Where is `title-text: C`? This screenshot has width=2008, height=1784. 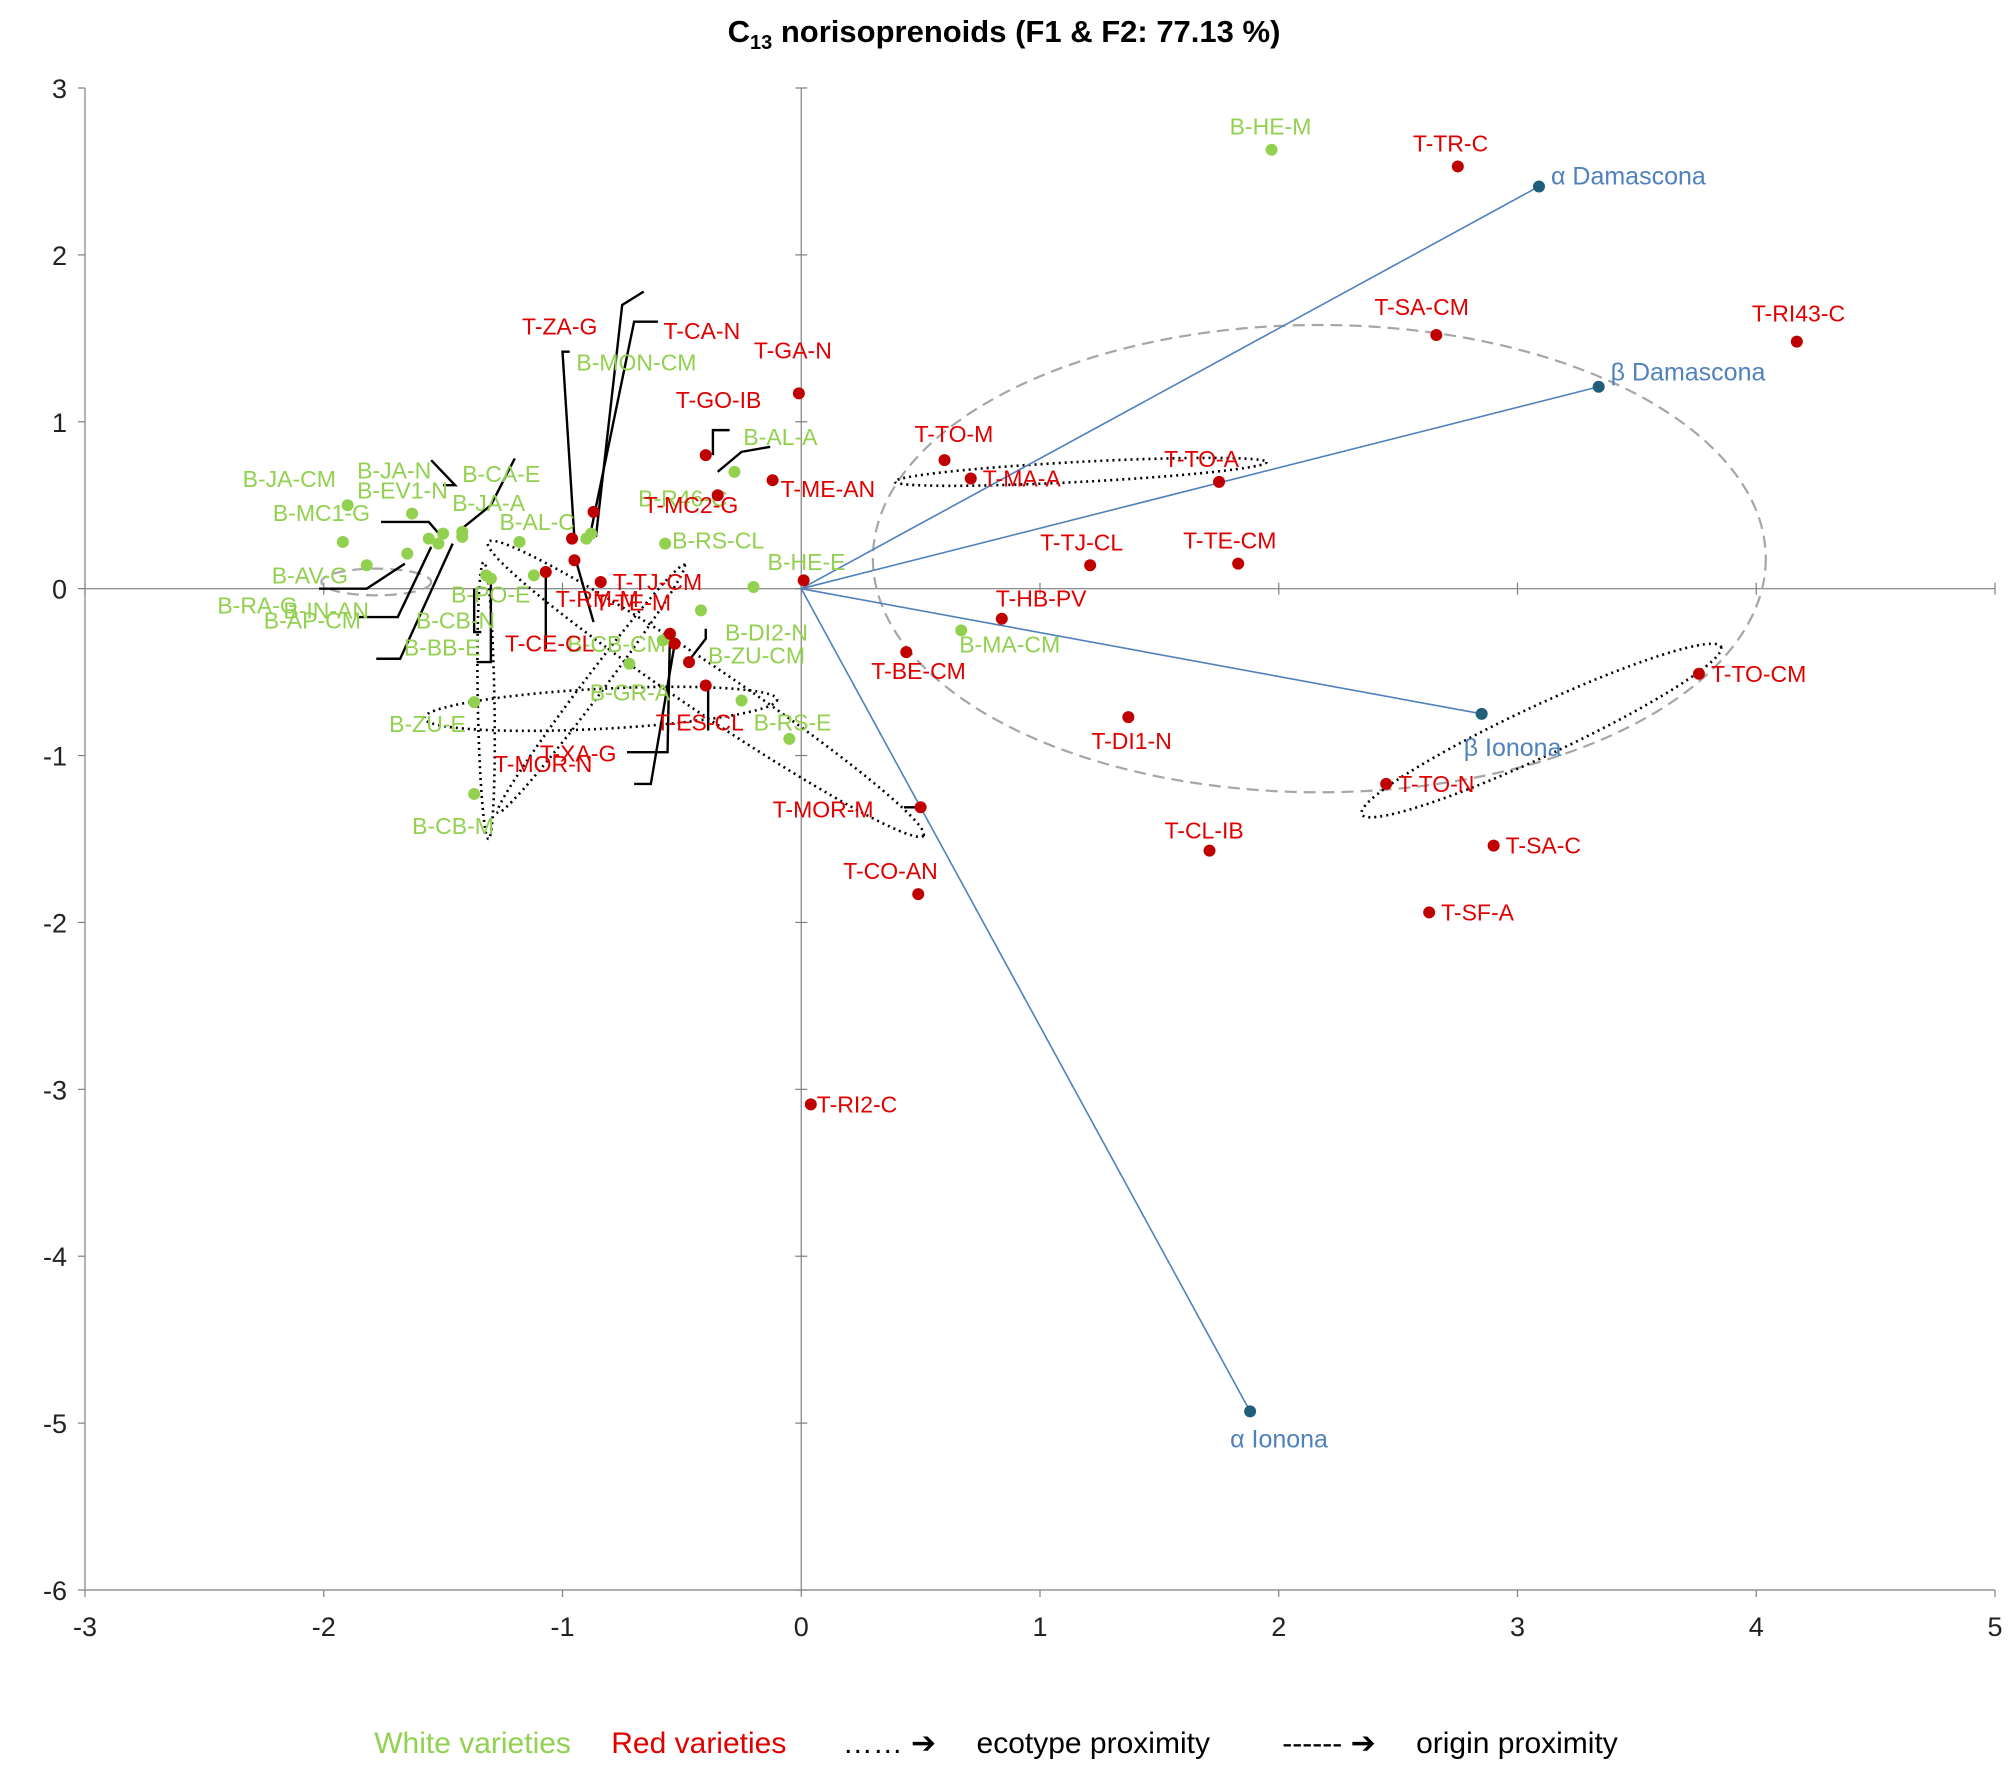
title-text: C is located at coordinates (738, 31).